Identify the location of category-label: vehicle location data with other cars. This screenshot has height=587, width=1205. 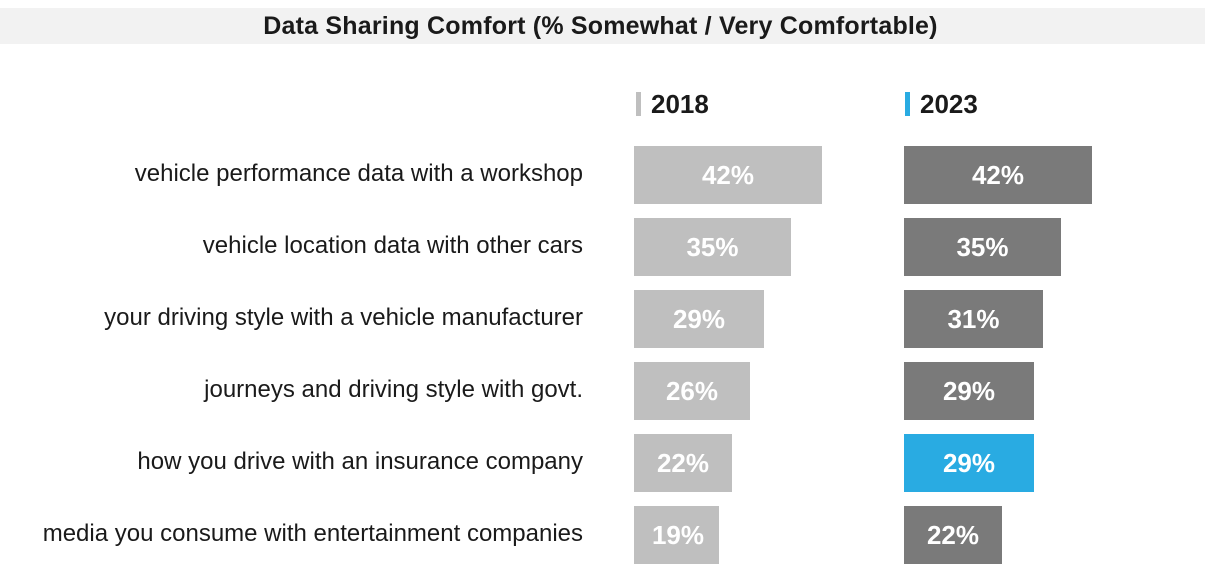
(392, 245).